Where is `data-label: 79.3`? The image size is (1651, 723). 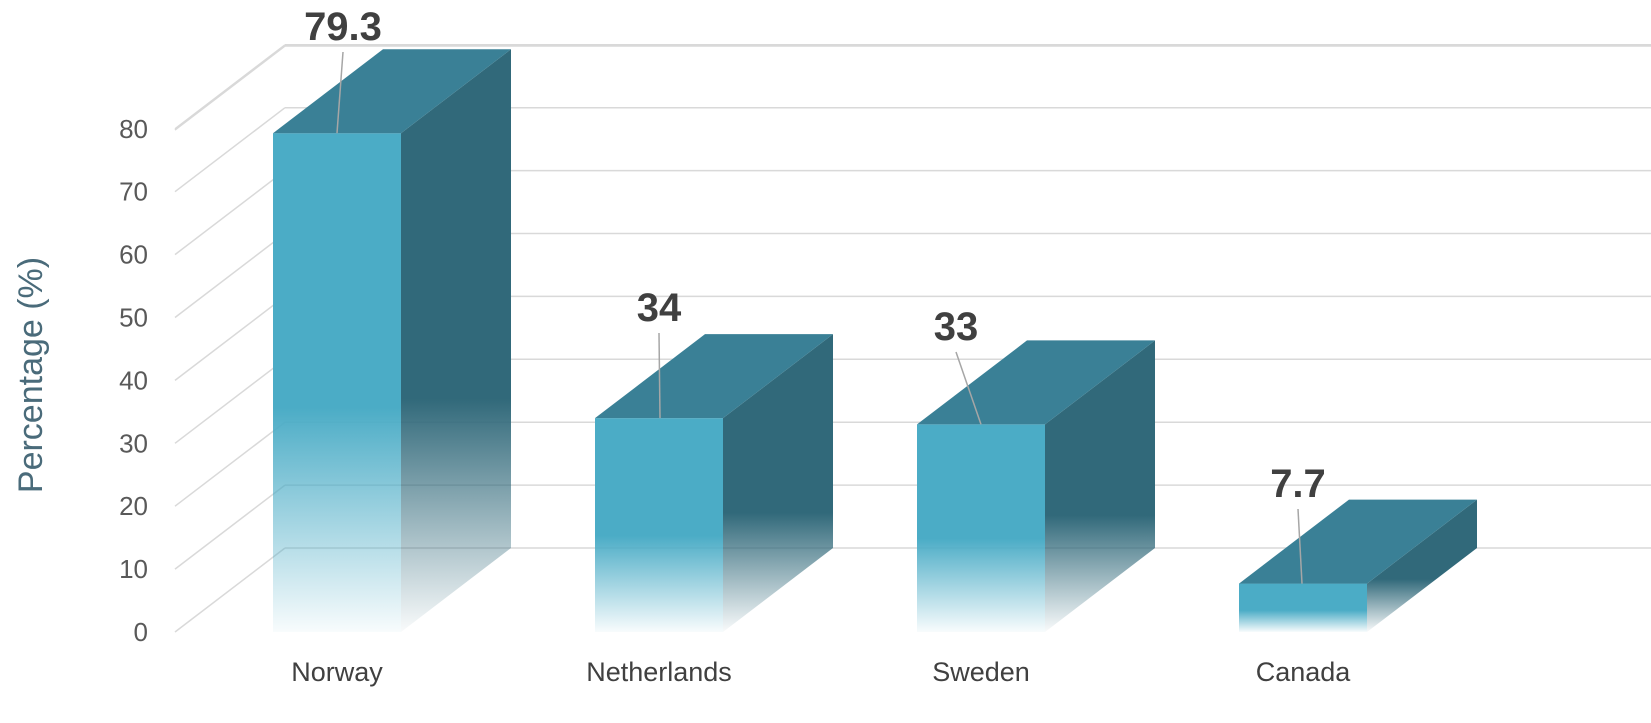 data-label: 79.3 is located at coordinates (343, 27).